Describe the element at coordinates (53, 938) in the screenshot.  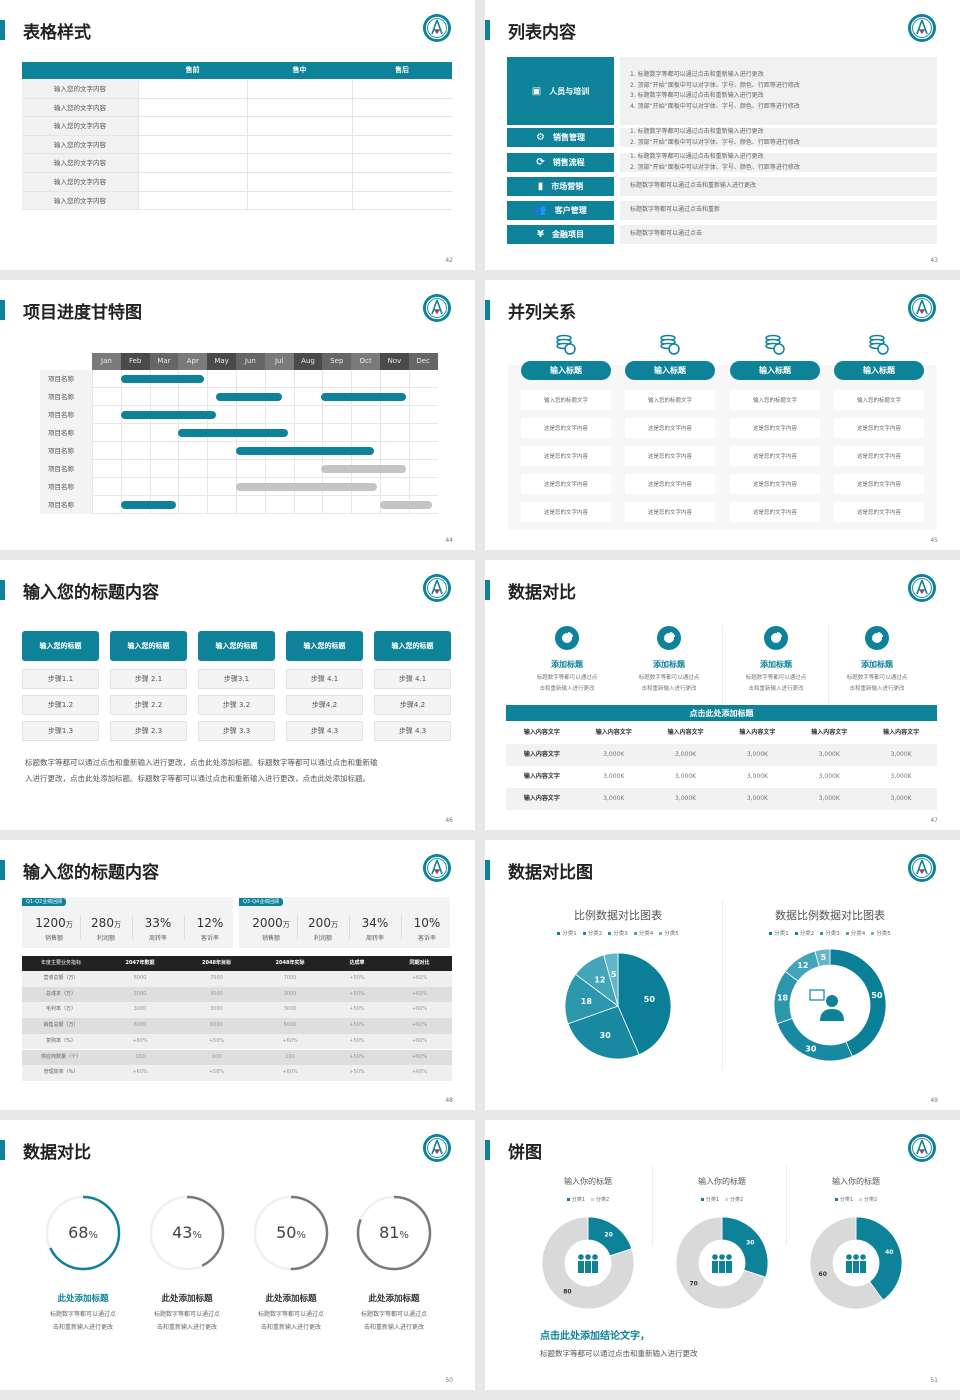
I see `stat-label: 销售额` at that location.